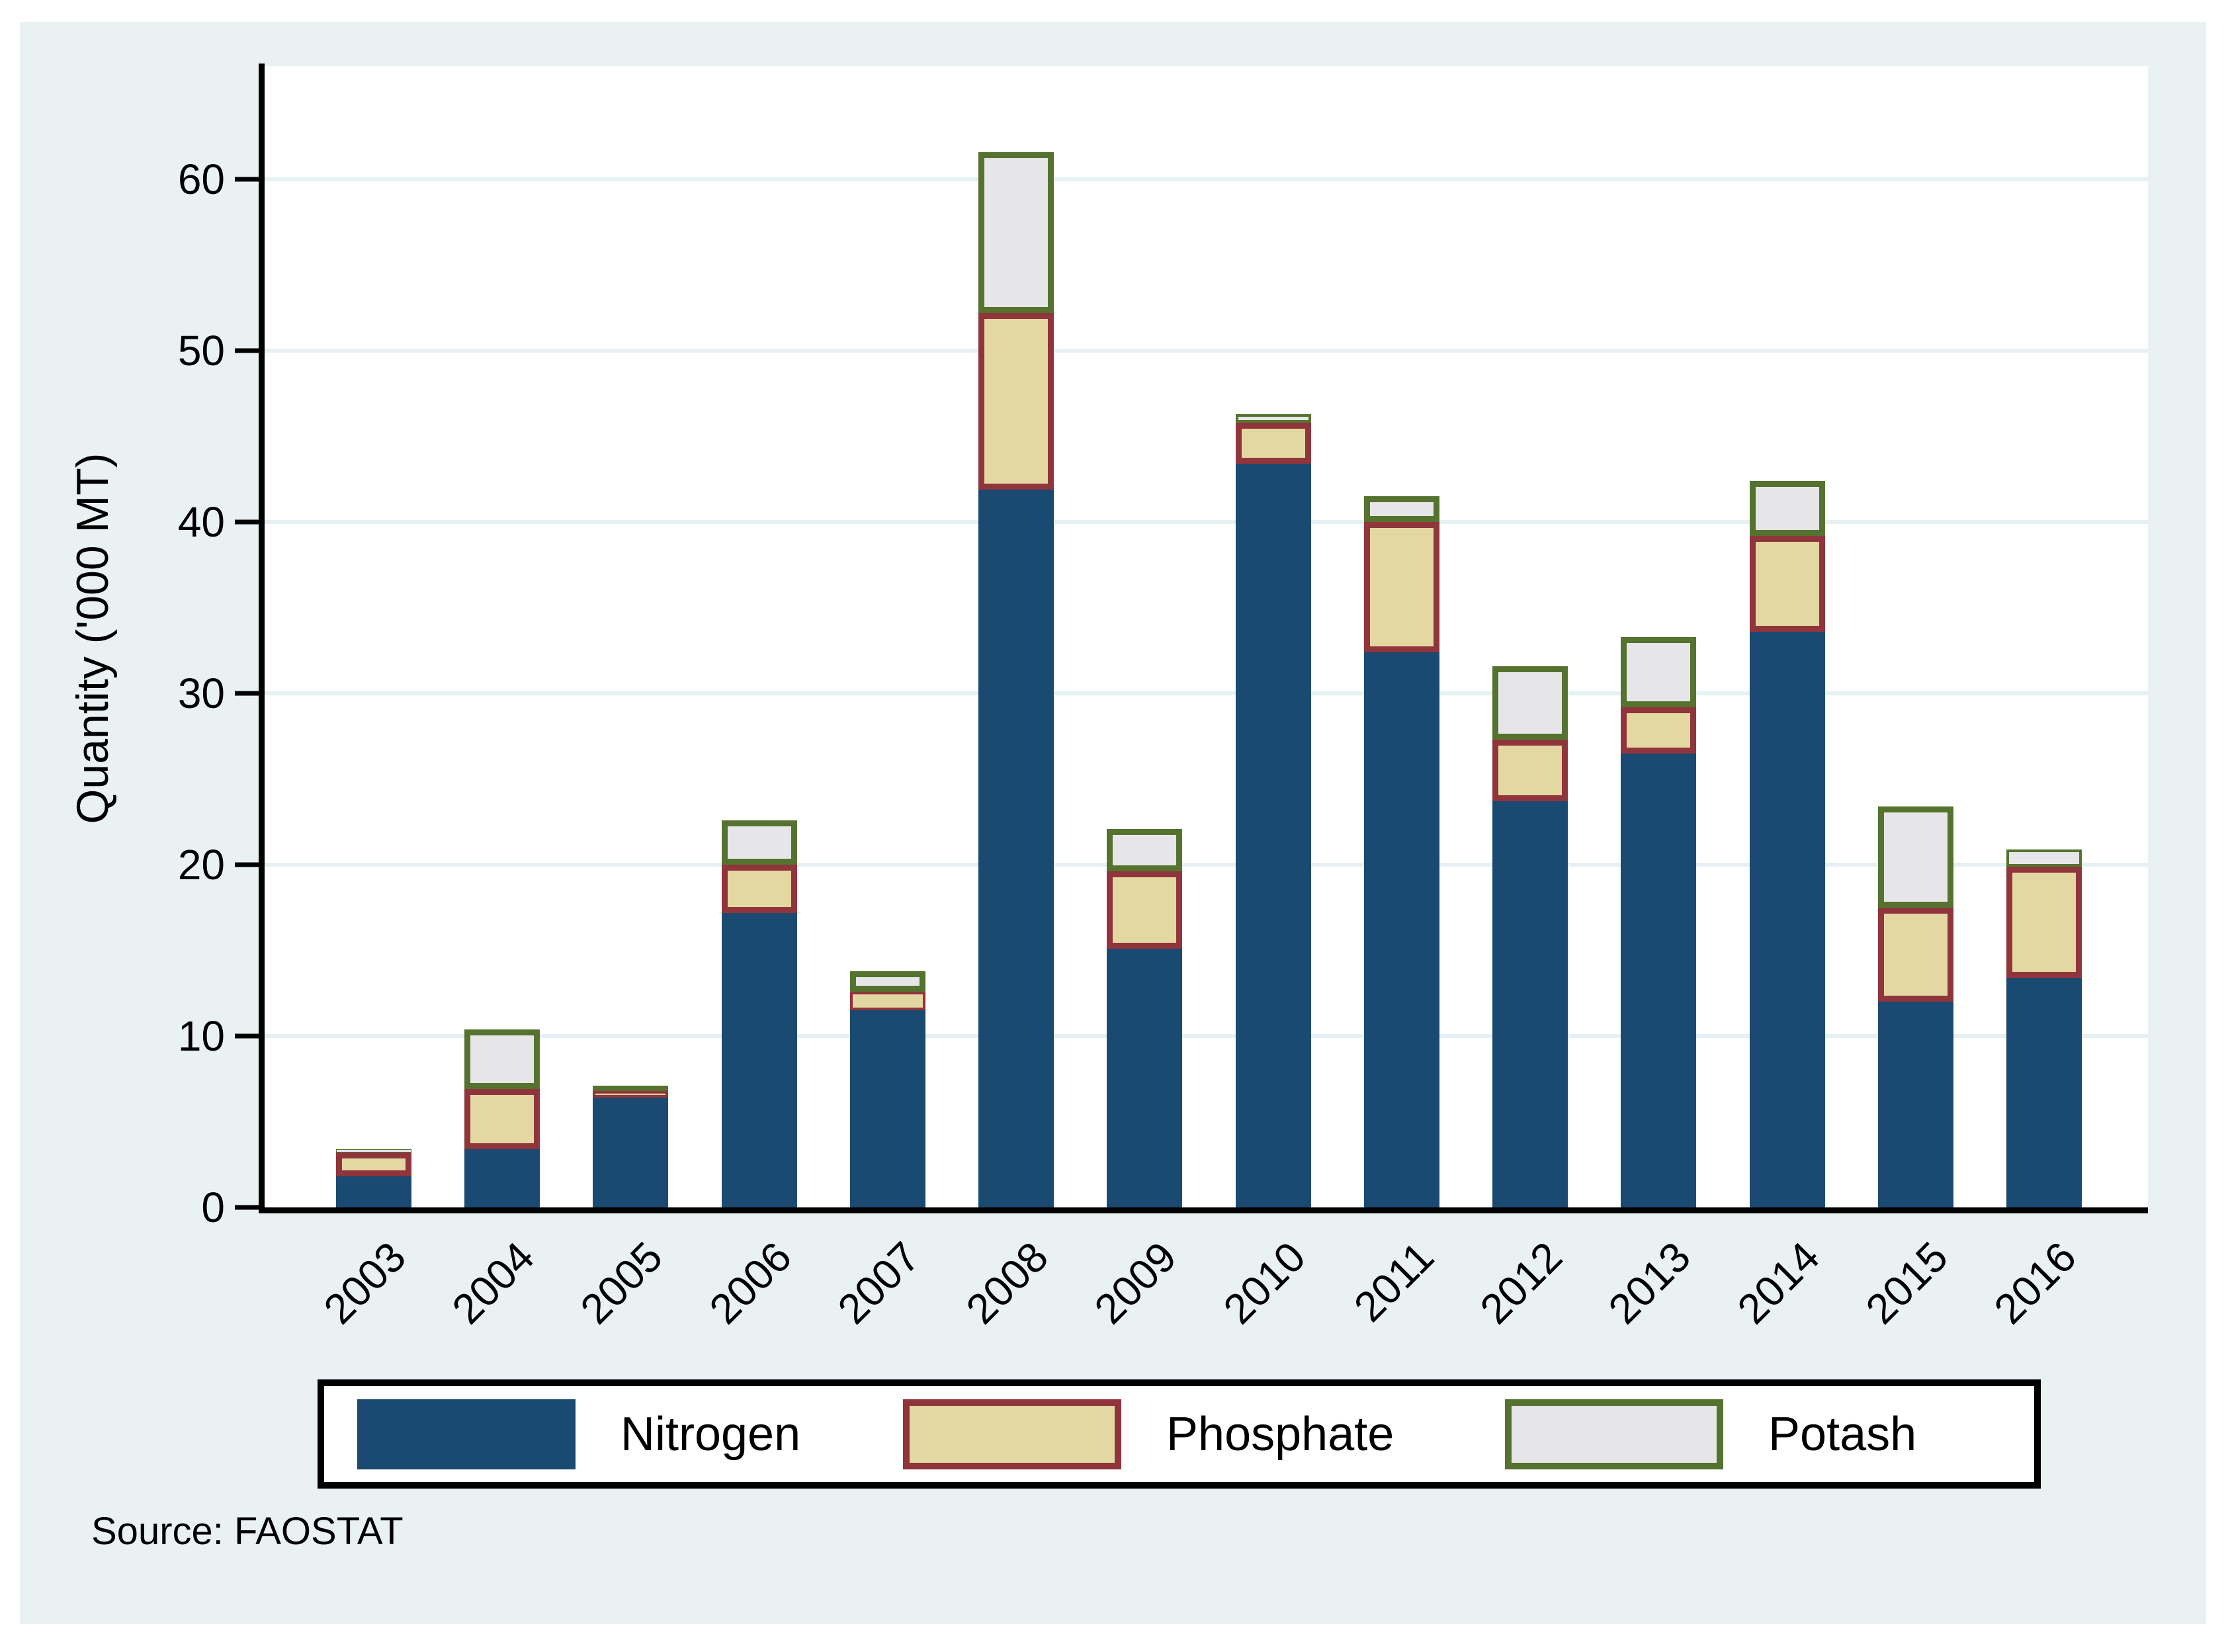 The image size is (2228, 1652). Describe the element at coordinates (631, 1089) in the screenshot. I see `bar-2005-potash` at that location.